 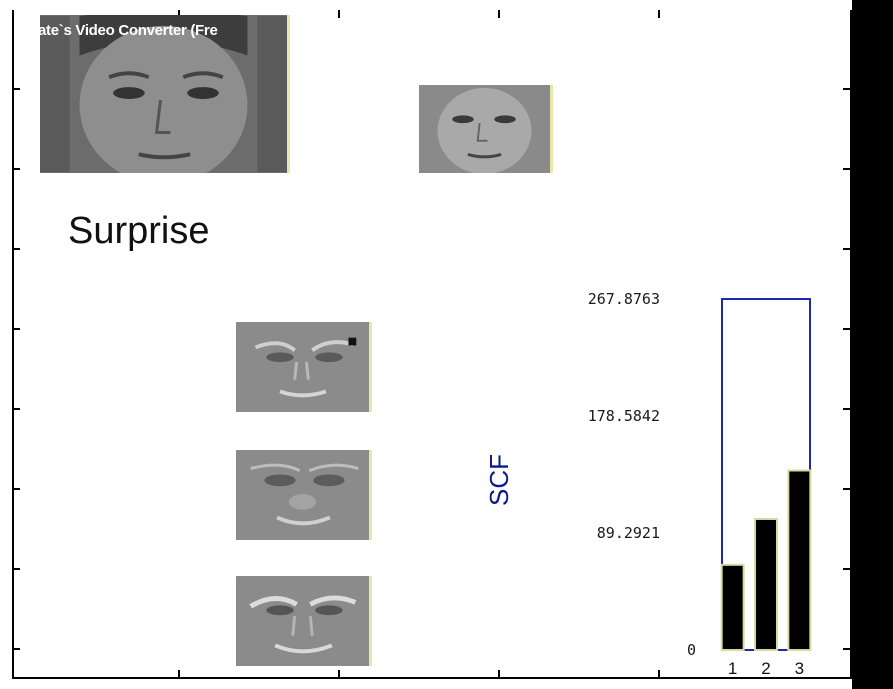 What do you see at coordinates (872, 344) in the screenshot?
I see `window-edge-strip` at bounding box center [872, 344].